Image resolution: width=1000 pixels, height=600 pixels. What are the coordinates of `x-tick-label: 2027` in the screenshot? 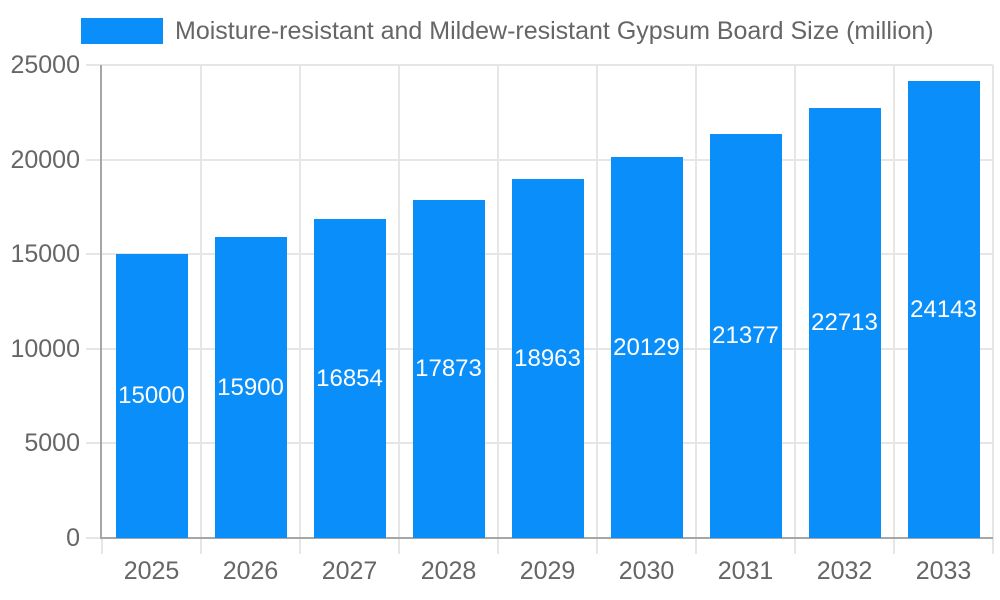 It's located at (349, 571).